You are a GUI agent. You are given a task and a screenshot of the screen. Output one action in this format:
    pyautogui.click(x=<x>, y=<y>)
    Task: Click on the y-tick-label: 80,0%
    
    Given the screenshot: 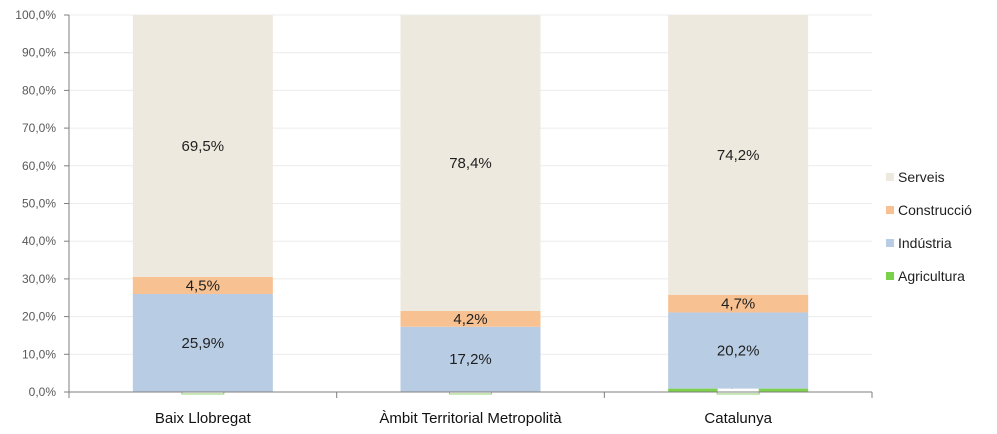 What is the action you would take?
    pyautogui.click(x=39, y=90)
    